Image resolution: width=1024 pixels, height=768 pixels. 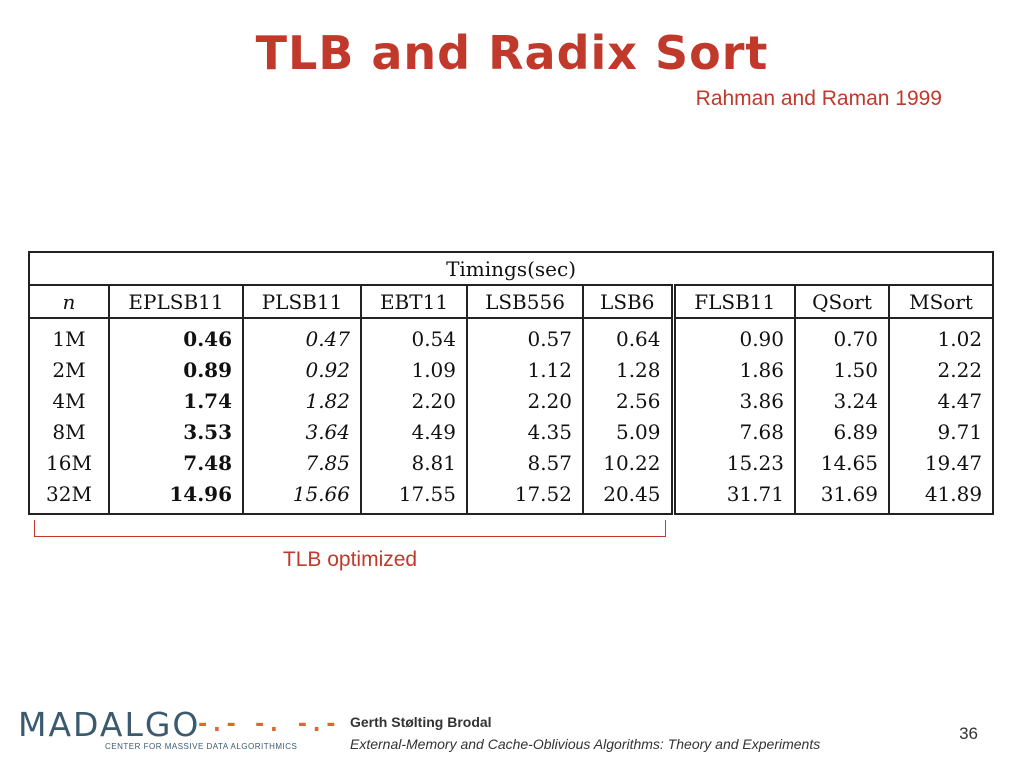 I want to click on table-row: 4M 1.74 1.82 2.20 2.20 2.56 3.86 3.24 4.47, so click(x=511, y=400).